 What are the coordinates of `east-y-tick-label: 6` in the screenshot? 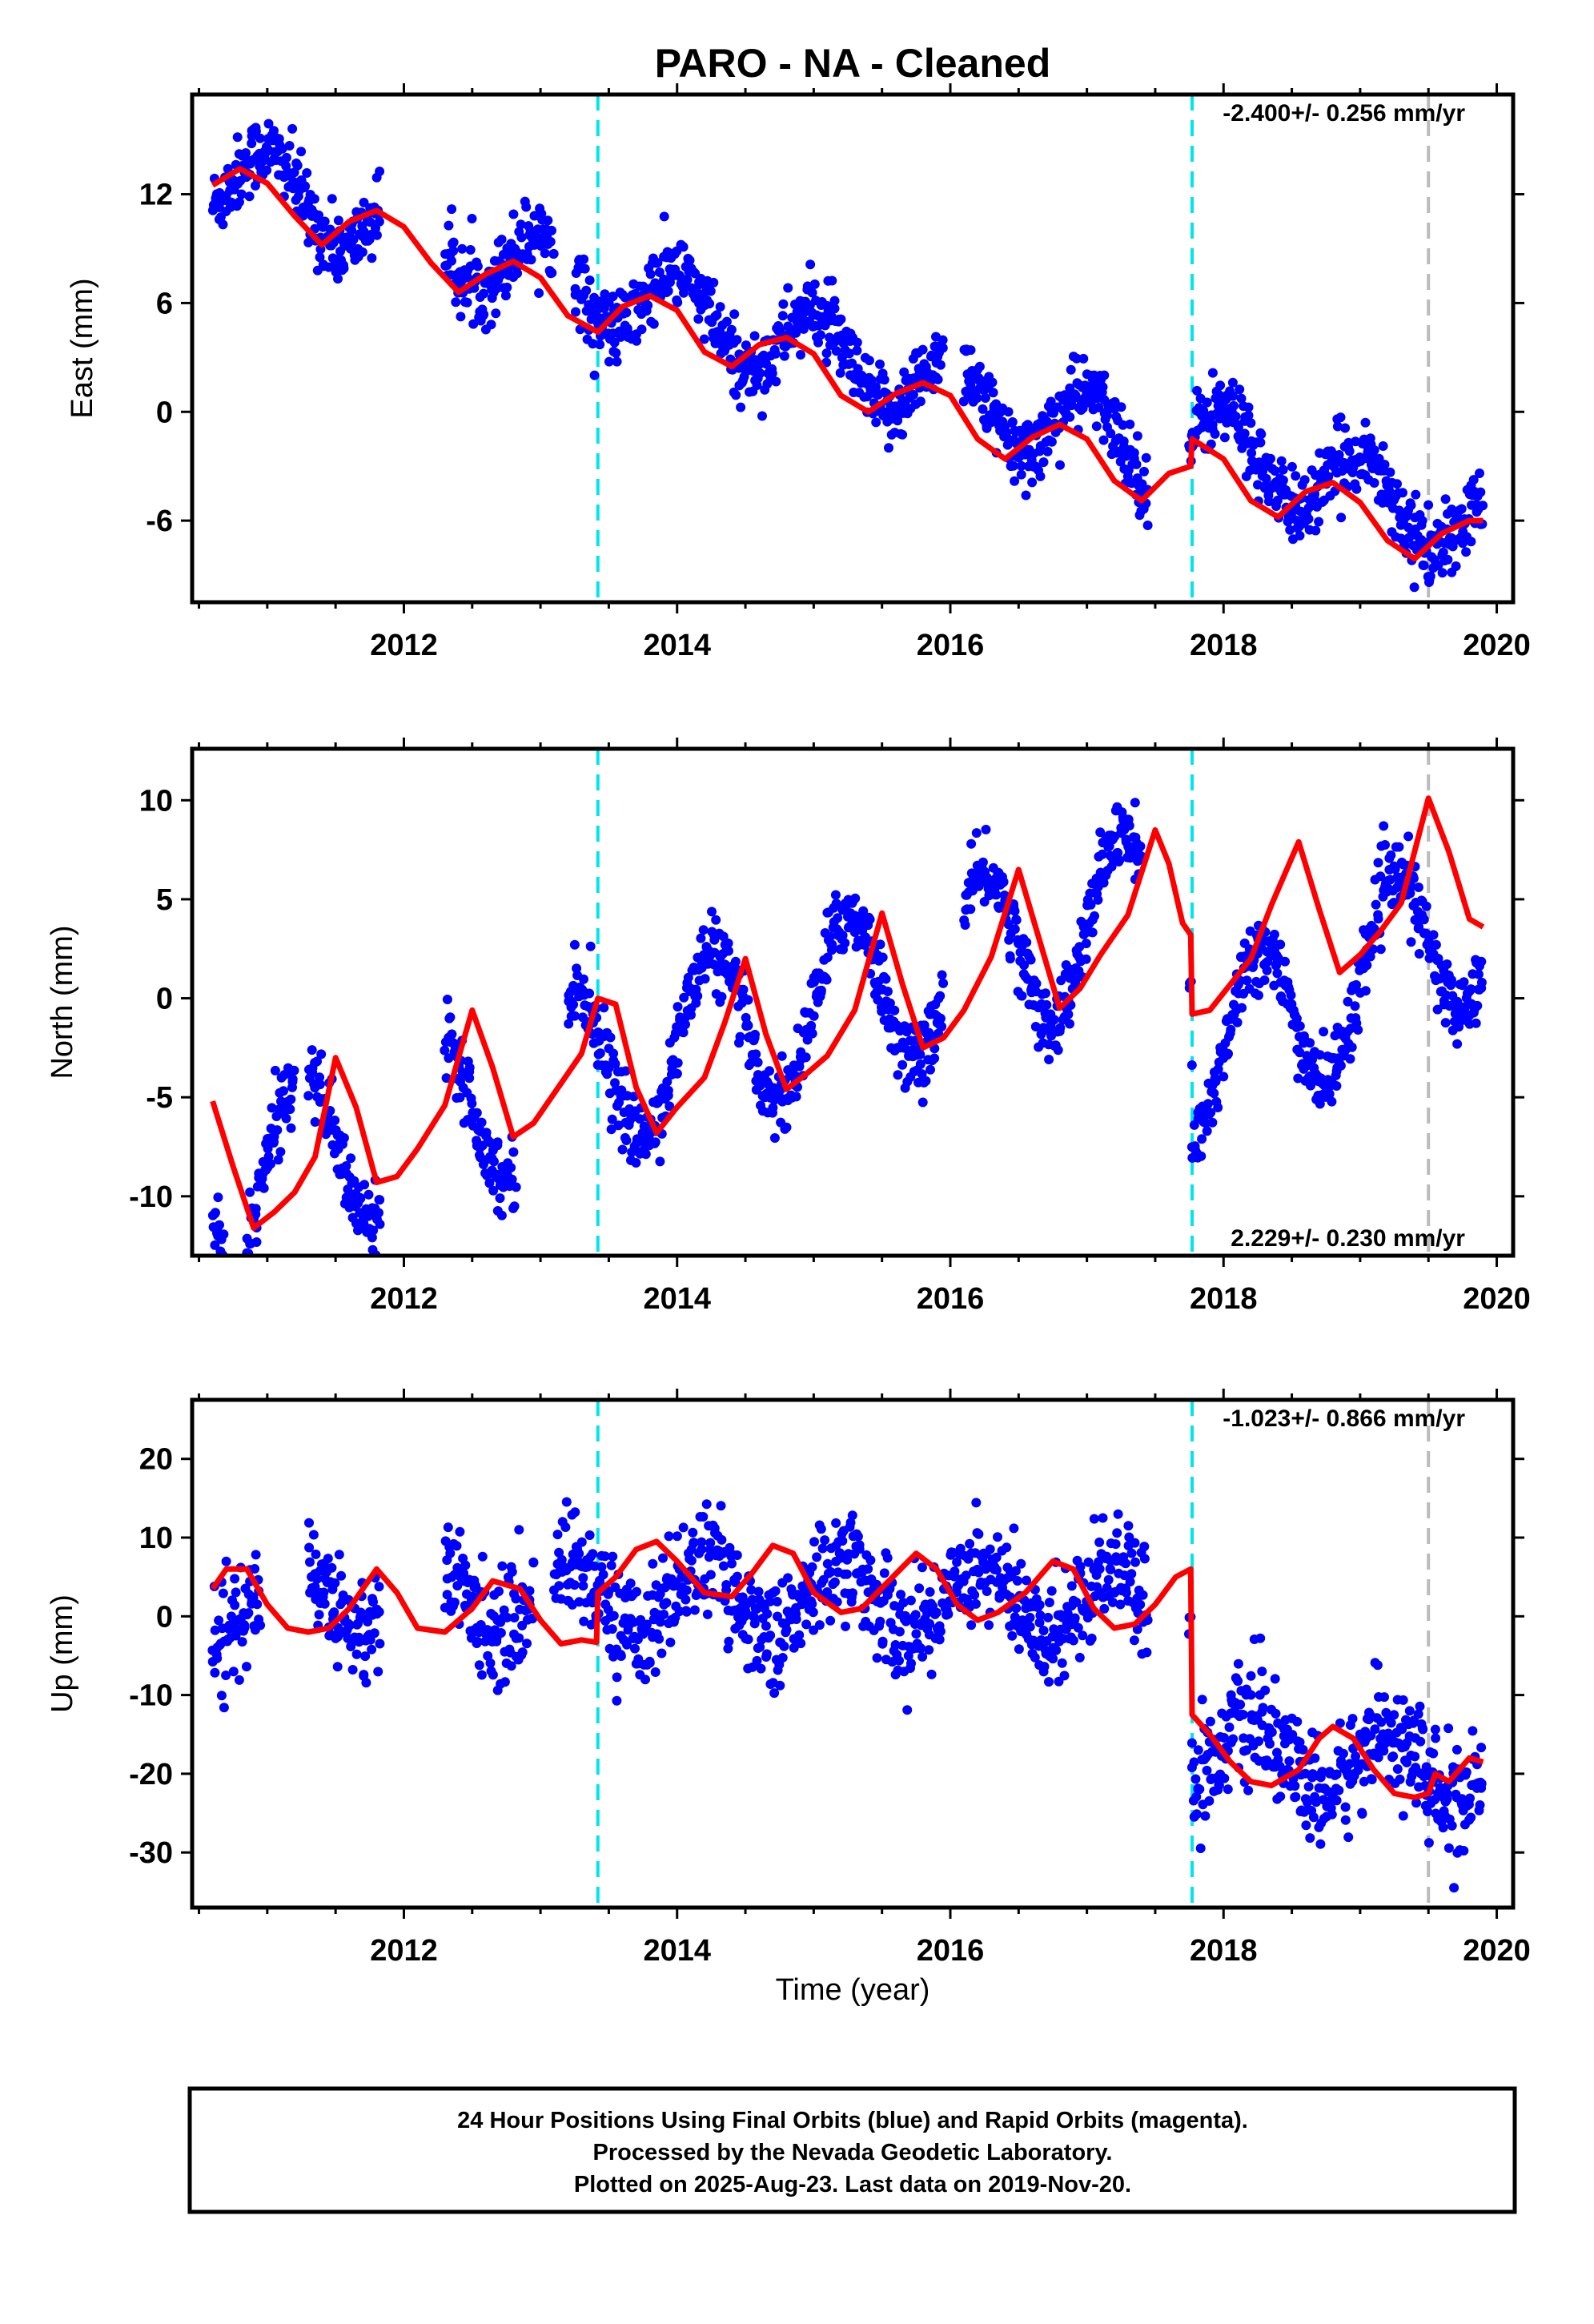 It's located at (164, 303).